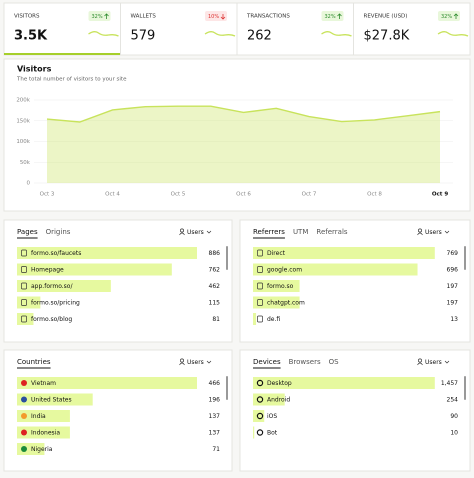 Image resolution: width=474 pixels, height=478 pixels. Describe the element at coordinates (215, 270) in the screenshot. I see `row-value: 762` at that location.